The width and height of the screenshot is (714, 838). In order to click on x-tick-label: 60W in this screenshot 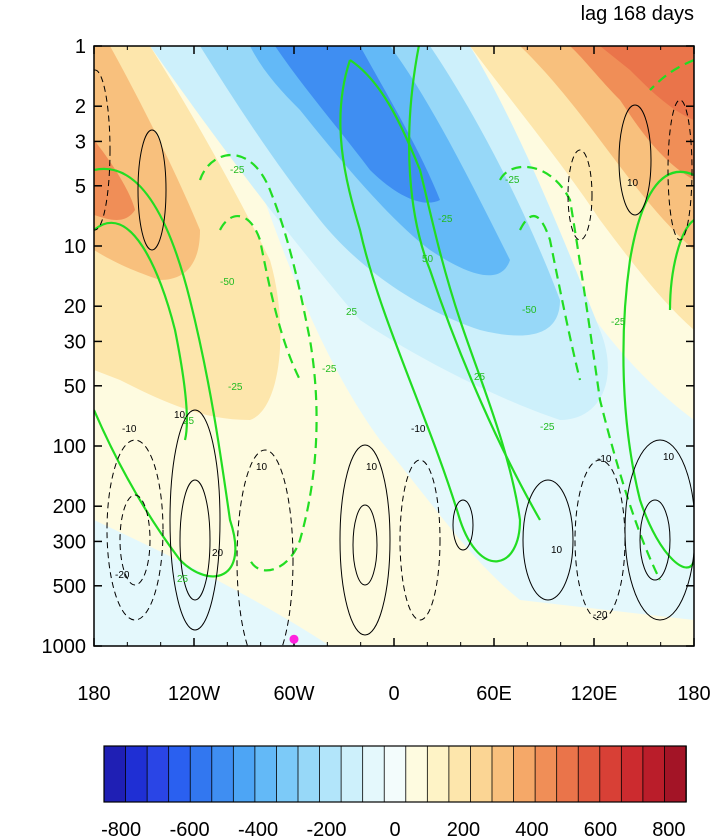, I will do `click(293, 694)`.